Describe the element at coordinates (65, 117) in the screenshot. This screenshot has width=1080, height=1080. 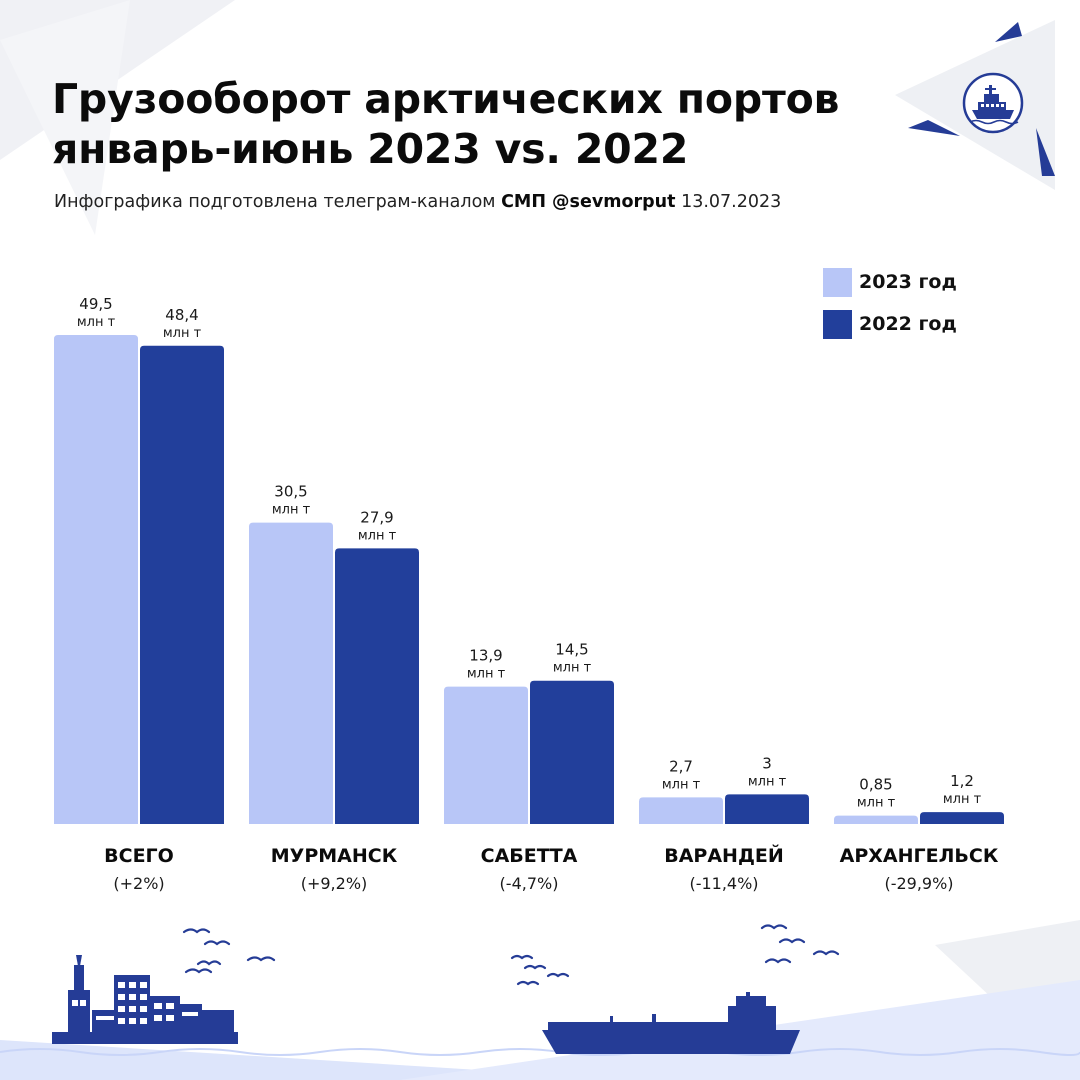
I see `bg-triangle-left` at that location.